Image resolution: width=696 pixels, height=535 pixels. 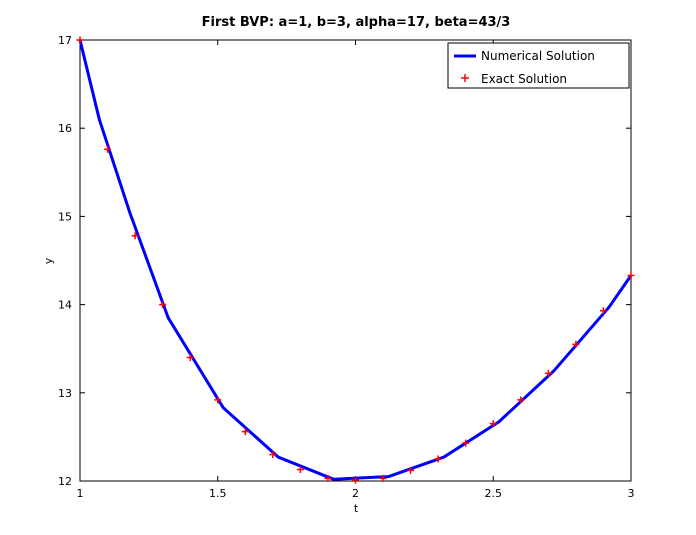 I want to click on y-axis-label: y, so click(x=48, y=260).